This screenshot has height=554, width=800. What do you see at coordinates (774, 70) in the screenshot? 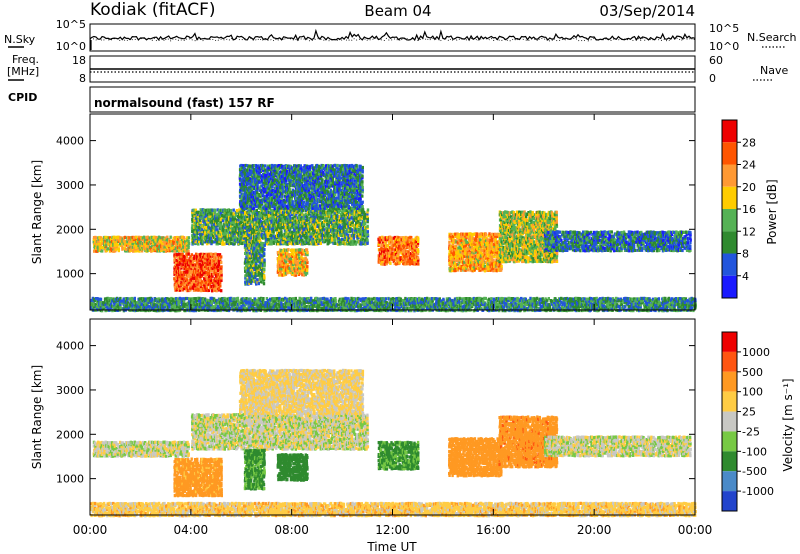
I see `nave-label: Nave` at bounding box center [774, 70].